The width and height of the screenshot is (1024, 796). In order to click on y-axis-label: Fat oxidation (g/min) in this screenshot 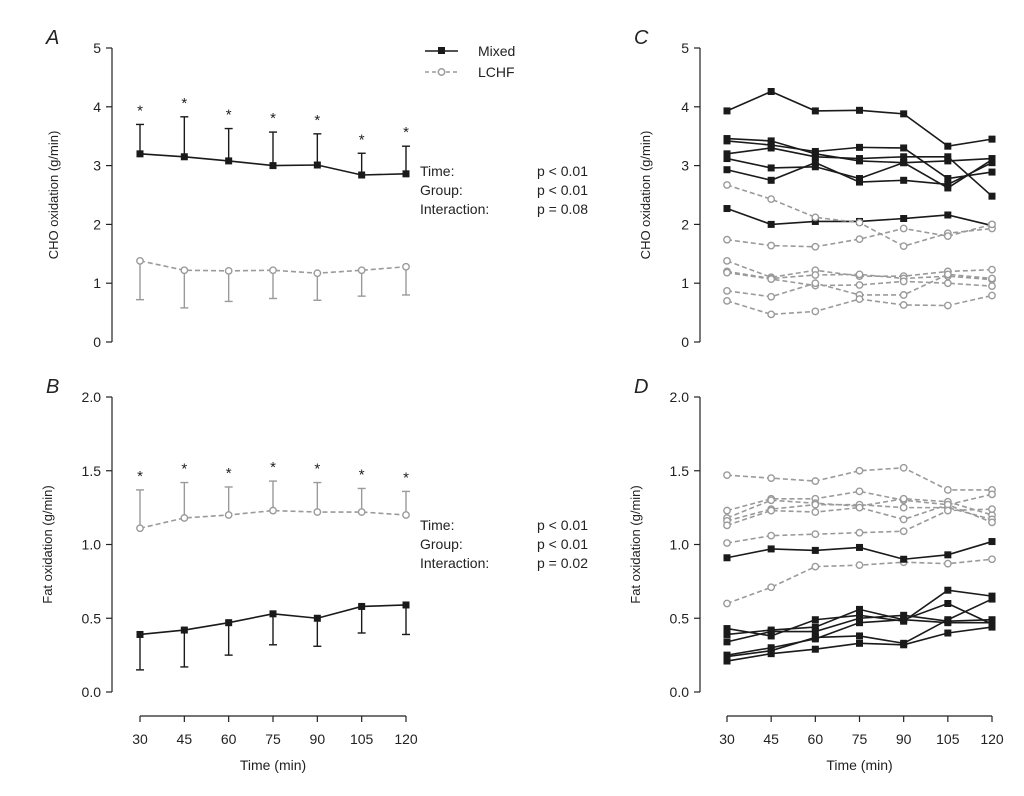, I will do `click(47, 544)`.